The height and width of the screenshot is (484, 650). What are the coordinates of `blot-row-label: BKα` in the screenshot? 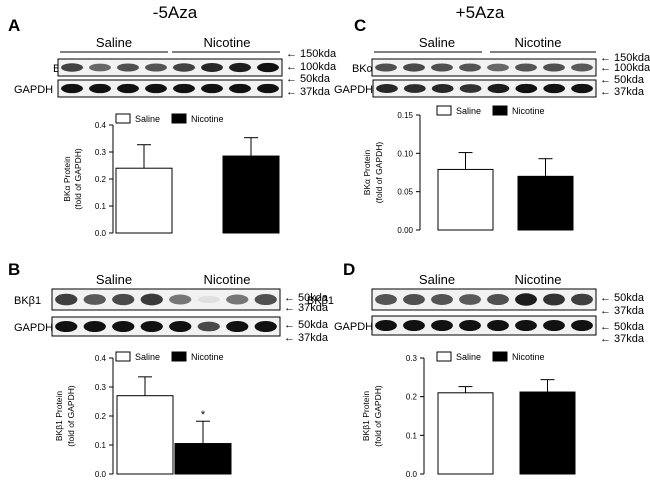 It's located at (363, 69).